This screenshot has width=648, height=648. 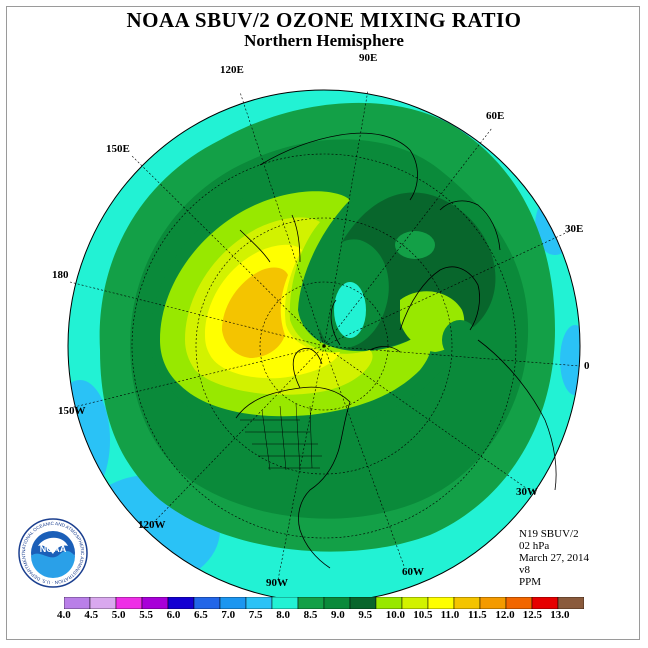 I want to click on colorbar-label: 13.0, so click(x=560, y=615).